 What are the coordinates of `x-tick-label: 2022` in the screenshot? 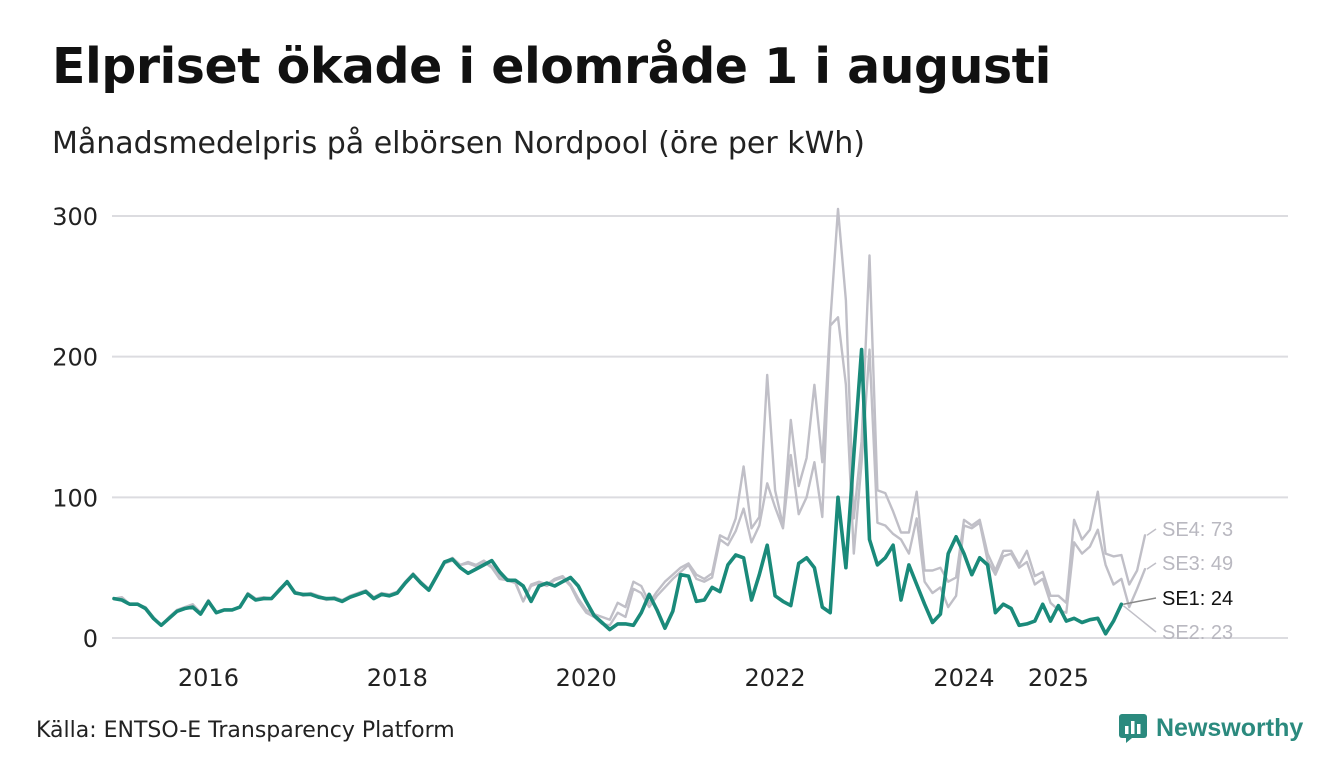 It's located at (775, 678).